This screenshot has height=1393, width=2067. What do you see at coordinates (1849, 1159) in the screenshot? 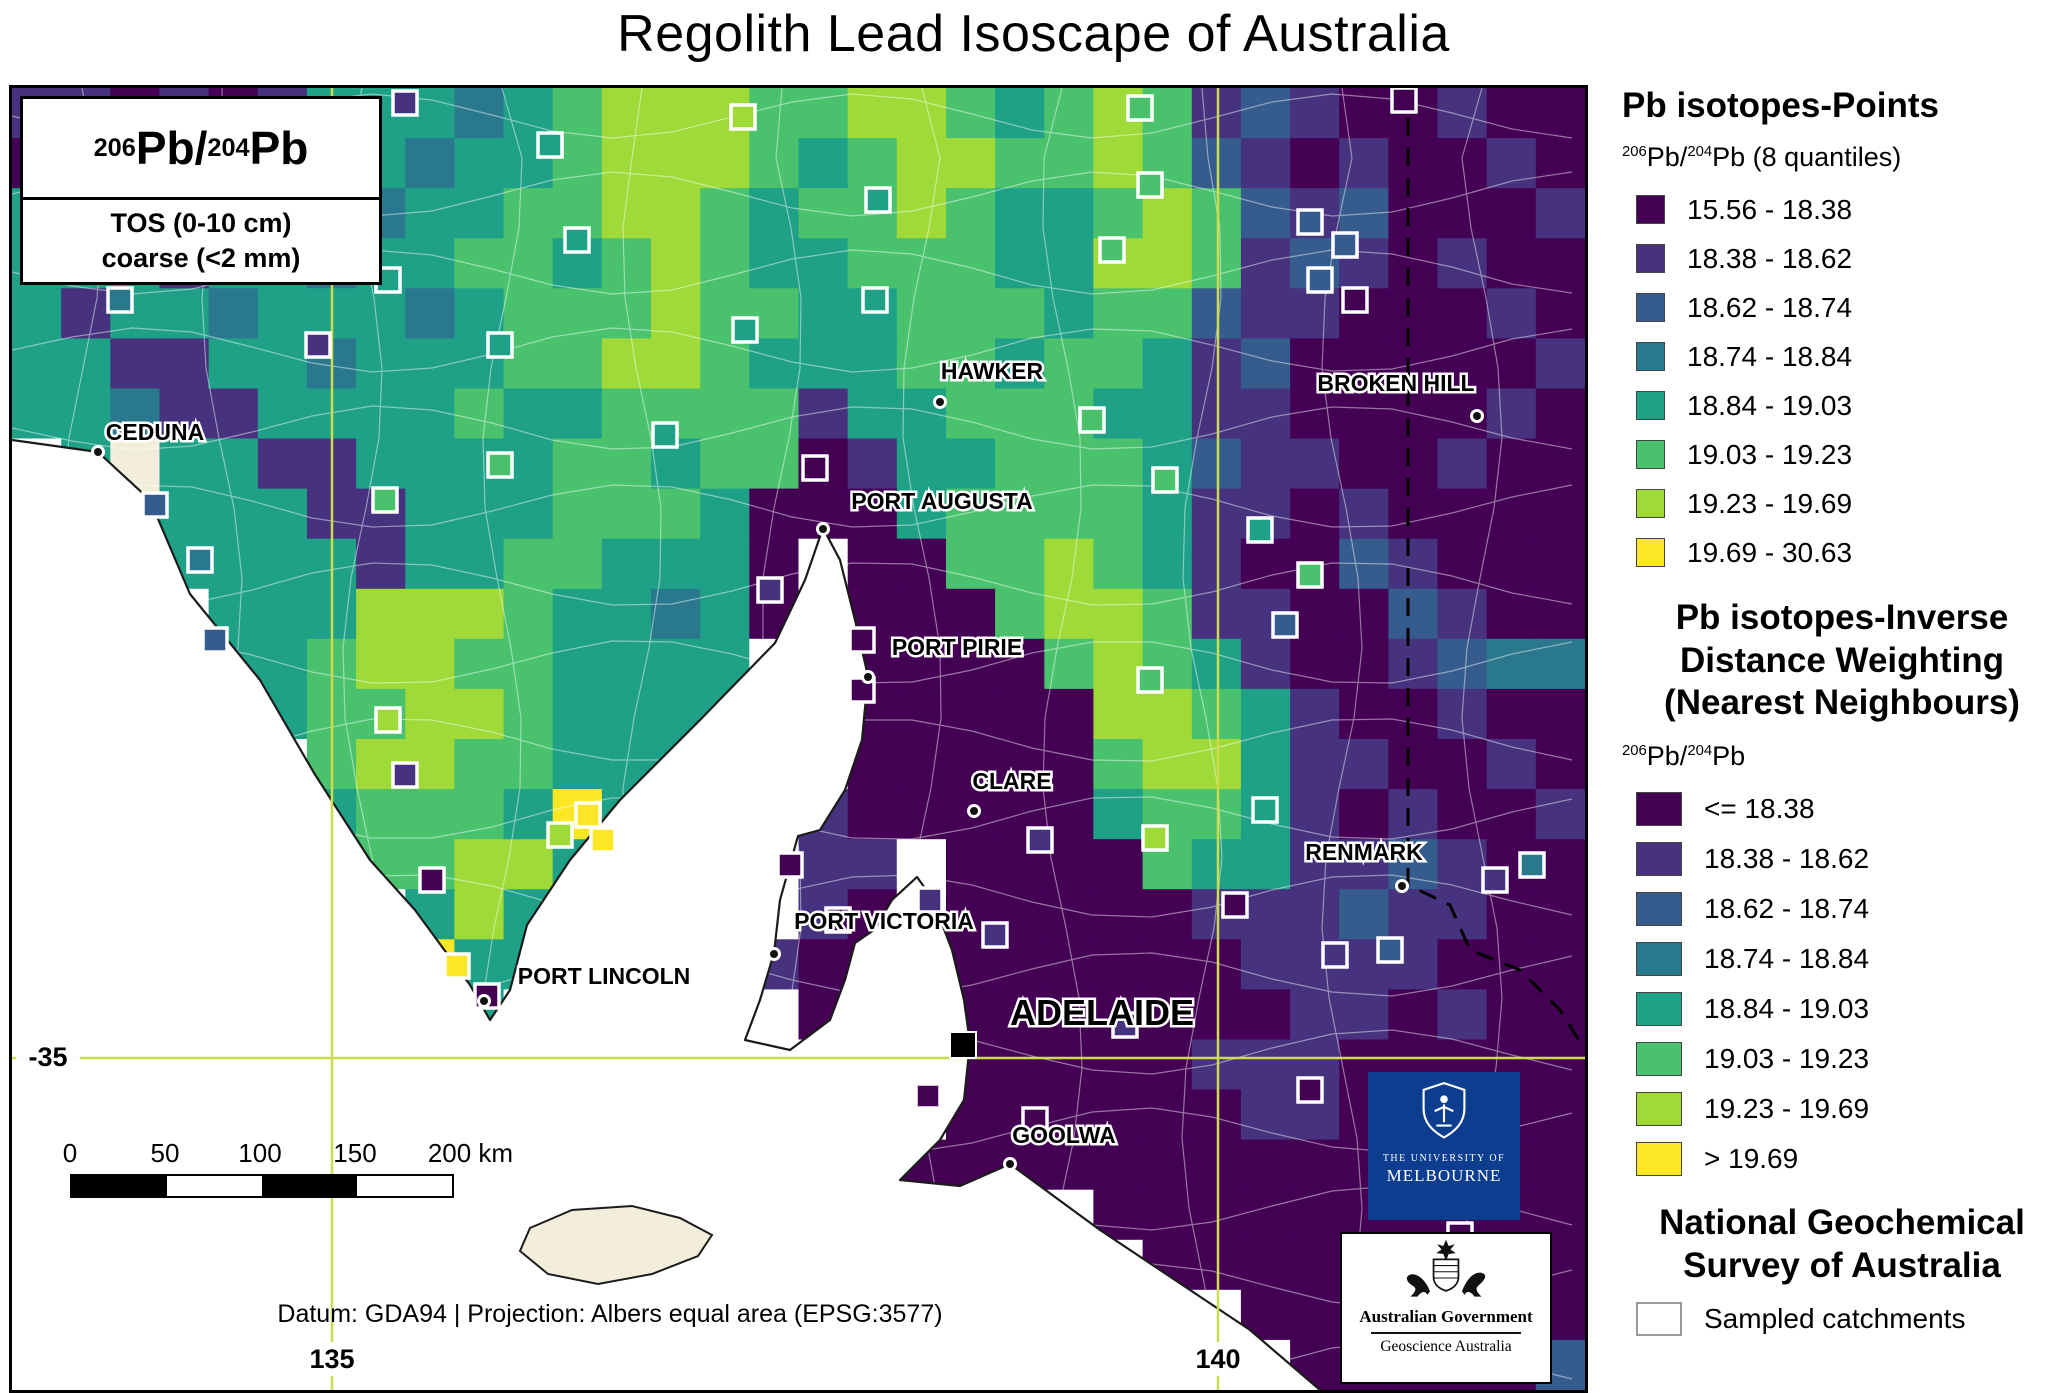
I see `legend-class-row: > 19.69` at bounding box center [1849, 1159].